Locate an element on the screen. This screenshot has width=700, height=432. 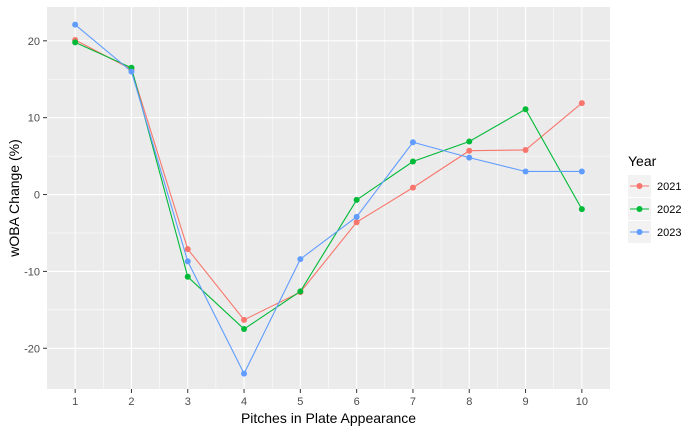
x-tick-label: 6 is located at coordinates (357, 402).